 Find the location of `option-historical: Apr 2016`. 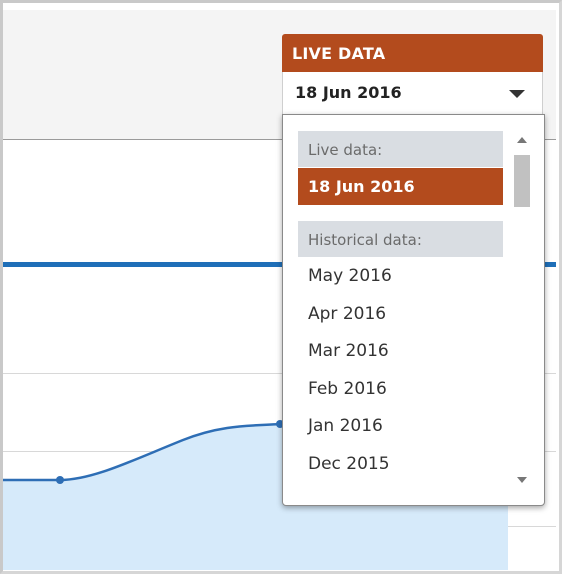

option-historical: Apr 2016 is located at coordinates (347, 314).